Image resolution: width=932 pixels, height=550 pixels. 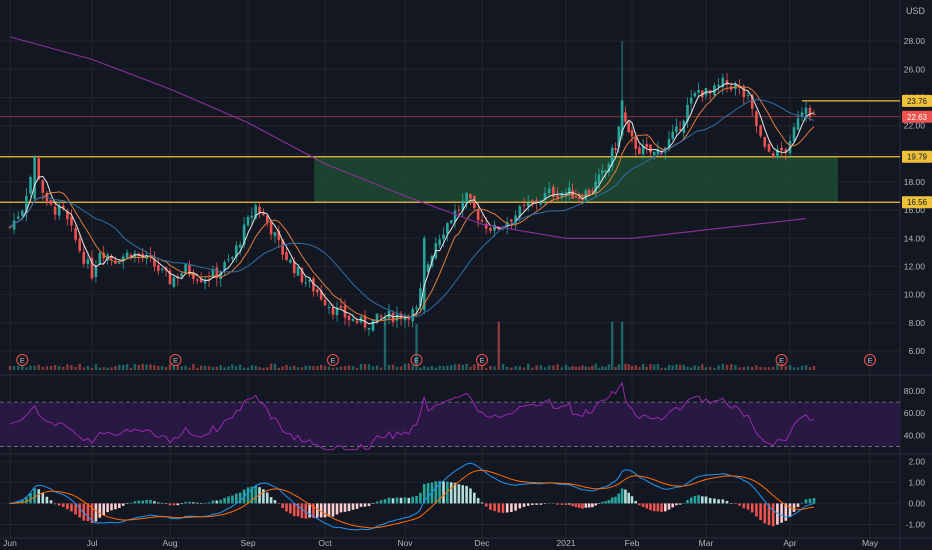 I want to click on time-tick-label: Aug, so click(x=169, y=543).